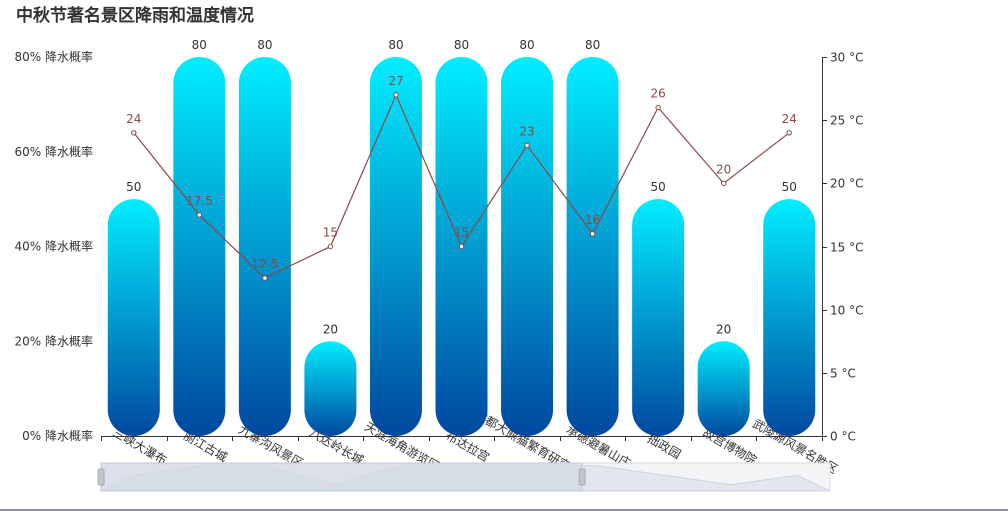  I want to click on temperature-value-label: 23, so click(526, 131).